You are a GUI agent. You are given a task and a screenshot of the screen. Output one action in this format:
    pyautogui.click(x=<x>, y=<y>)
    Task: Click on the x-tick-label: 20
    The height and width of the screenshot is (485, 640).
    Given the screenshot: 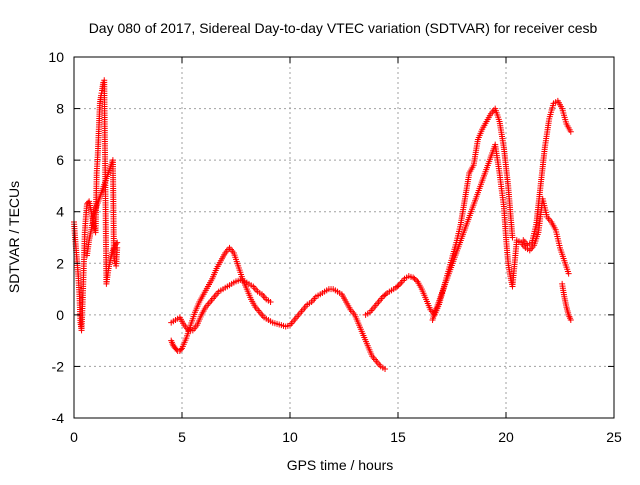 What is the action you would take?
    pyautogui.click(x=506, y=437)
    